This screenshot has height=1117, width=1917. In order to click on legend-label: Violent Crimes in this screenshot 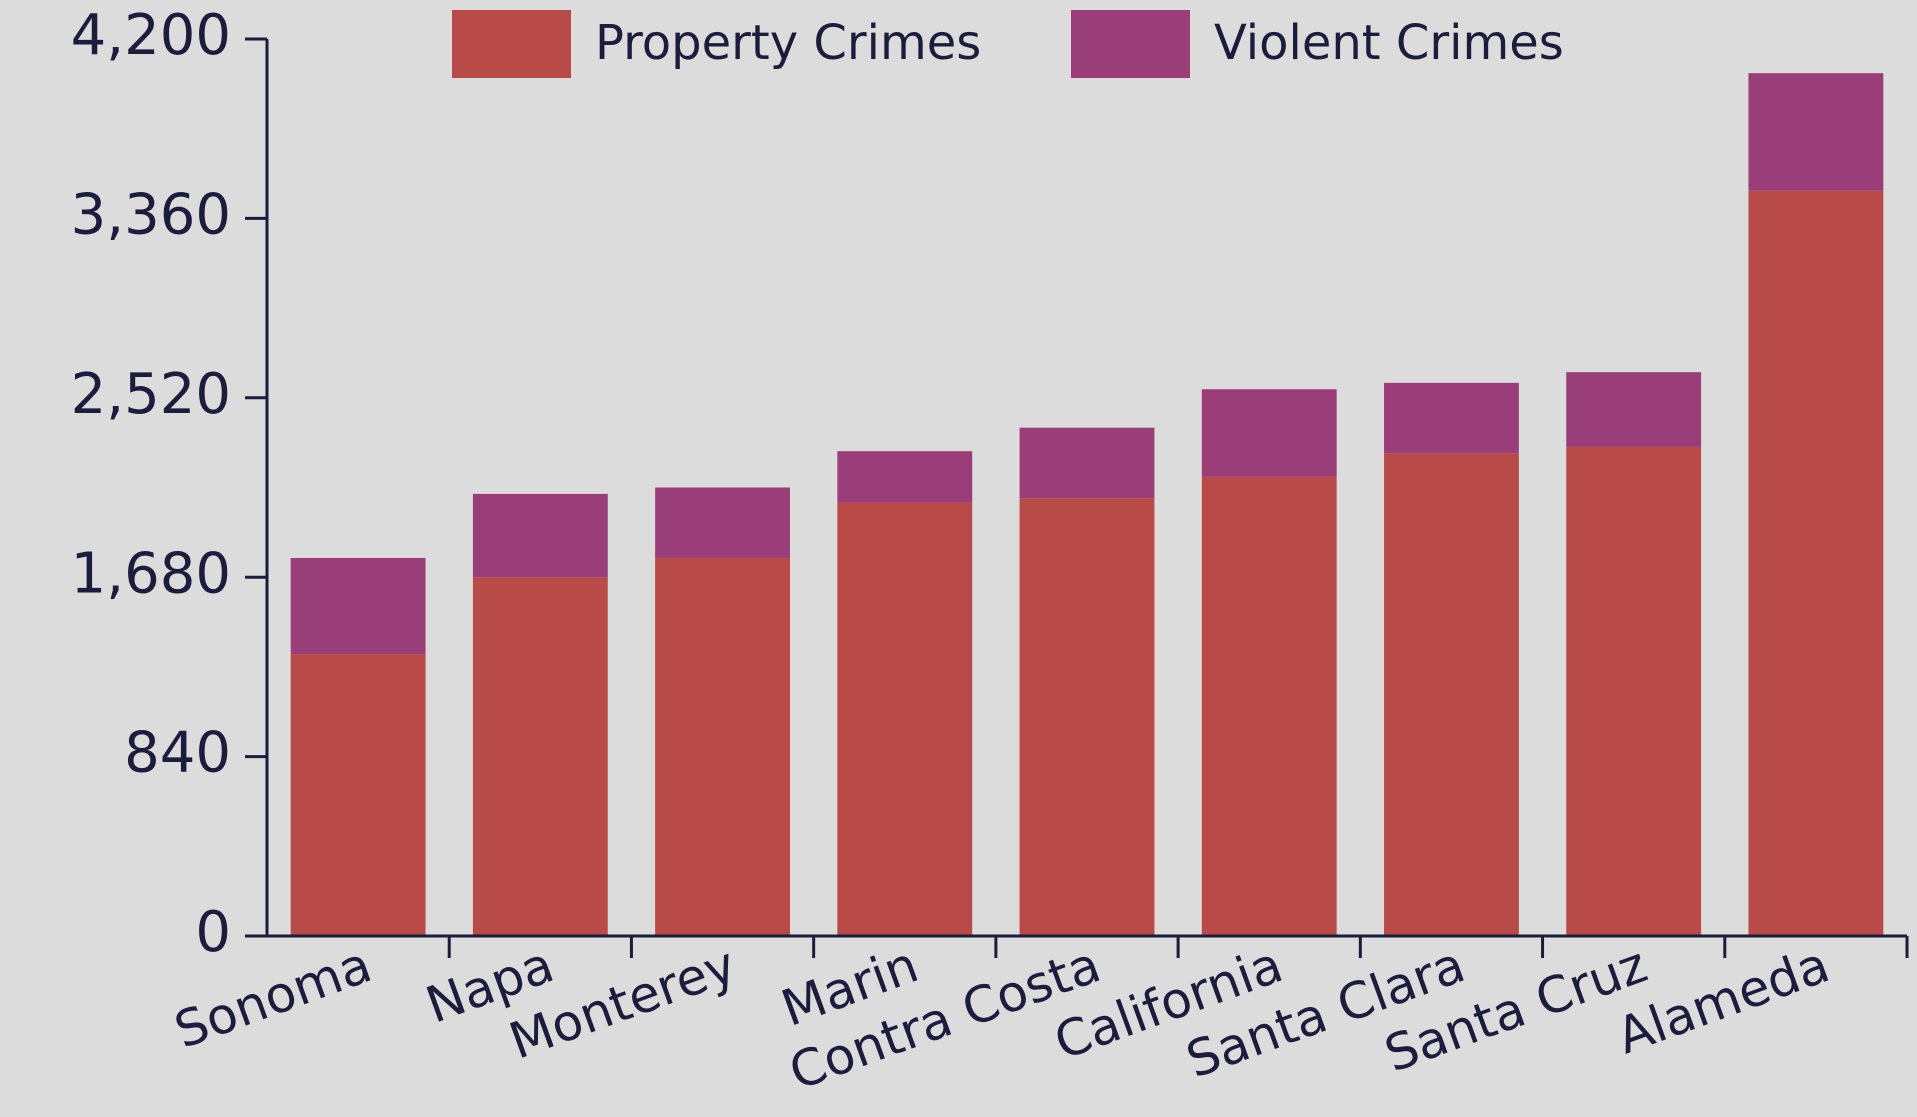, I will do `click(1389, 43)`.